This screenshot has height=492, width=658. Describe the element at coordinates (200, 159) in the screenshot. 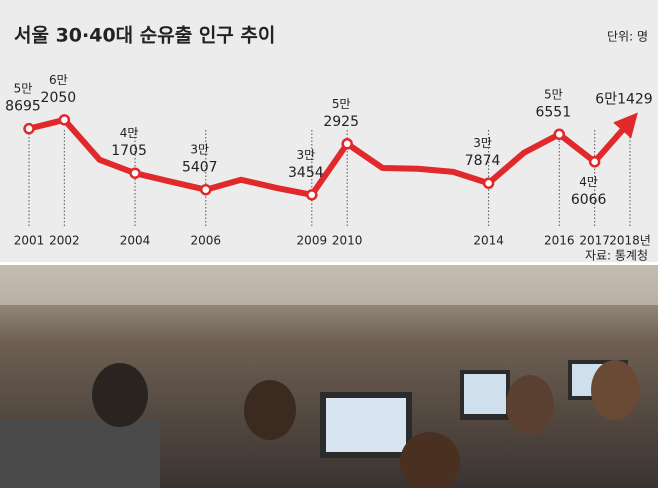

I see `data-label: 3만 5407` at that location.